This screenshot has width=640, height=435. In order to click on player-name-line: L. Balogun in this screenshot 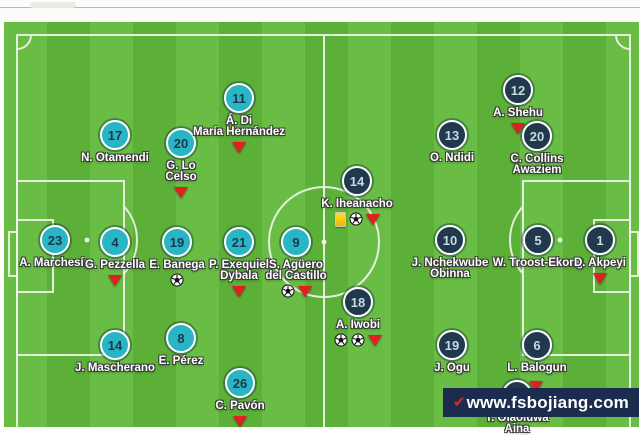, I will do `click(537, 368)`.